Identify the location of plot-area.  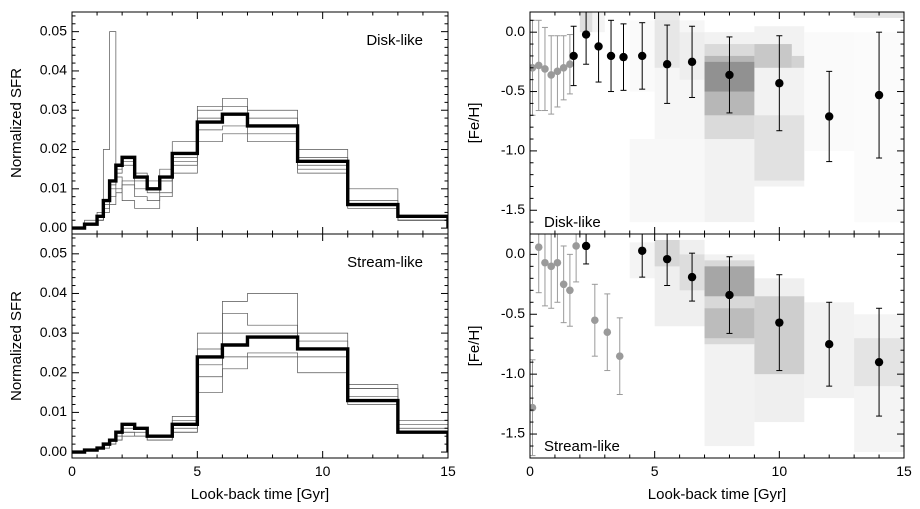
(260, 373).